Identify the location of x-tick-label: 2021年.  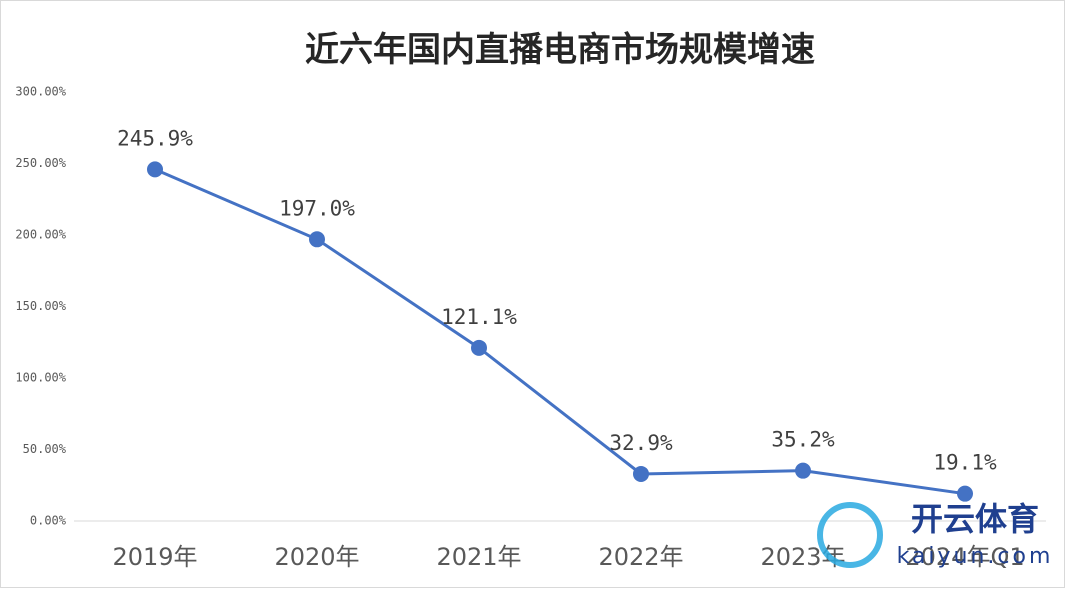
(478, 557).